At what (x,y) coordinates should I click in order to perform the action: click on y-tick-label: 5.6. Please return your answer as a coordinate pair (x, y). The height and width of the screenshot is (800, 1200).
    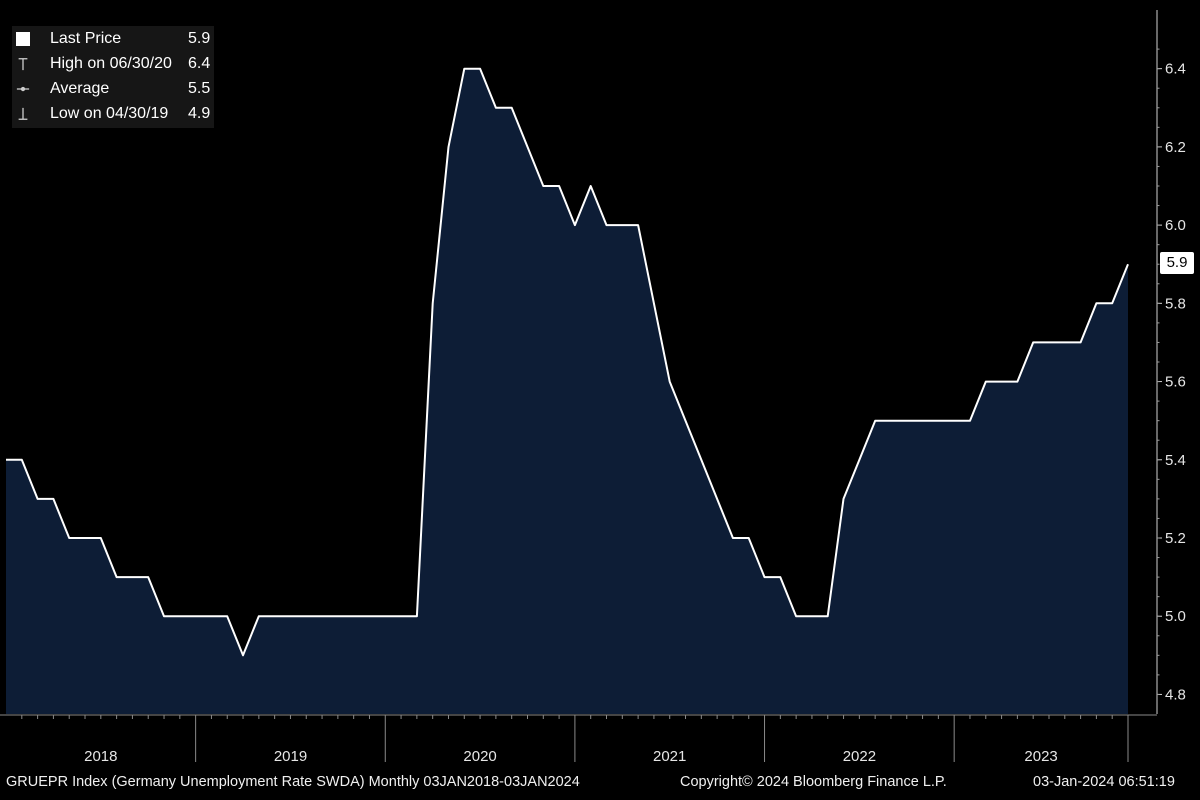
    Looking at the image, I should click on (1175, 382).